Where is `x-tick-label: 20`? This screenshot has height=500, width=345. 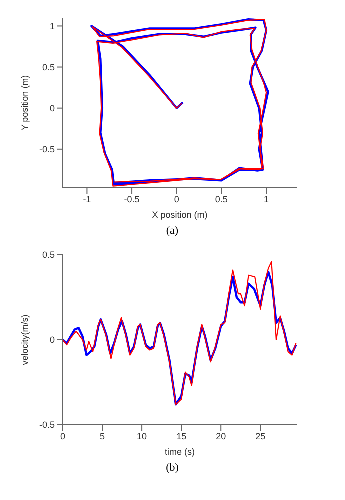
x-tick-label: 20 is located at coordinates (221, 436).